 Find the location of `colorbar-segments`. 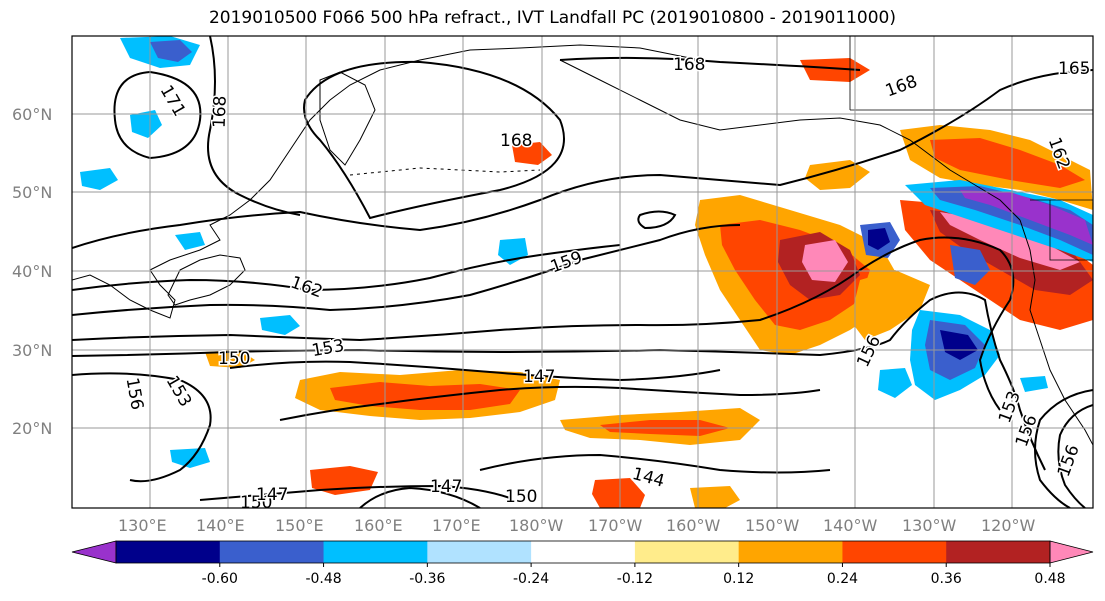

colorbar-segments is located at coordinates (582, 552).